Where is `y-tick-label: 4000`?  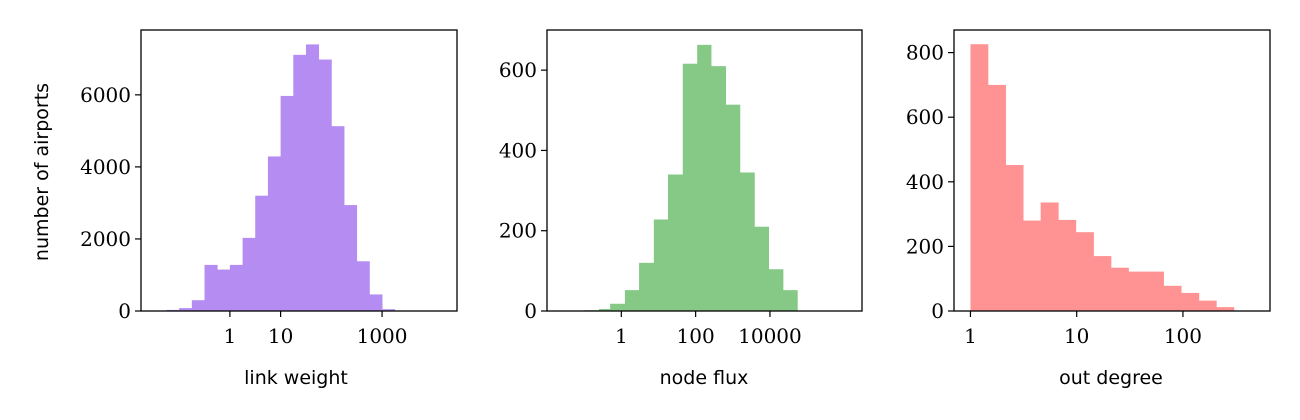 y-tick-label: 4000 is located at coordinates (105, 167).